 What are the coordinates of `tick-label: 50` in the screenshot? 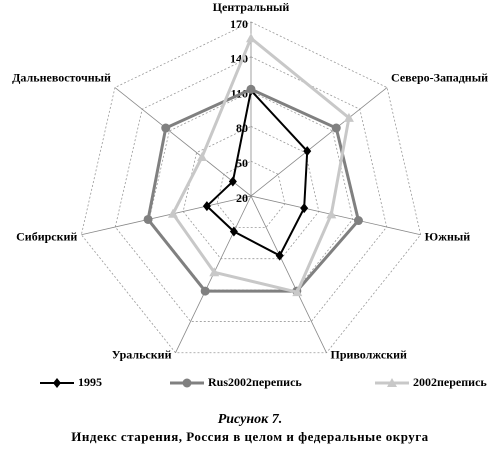 It's located at (242, 163).